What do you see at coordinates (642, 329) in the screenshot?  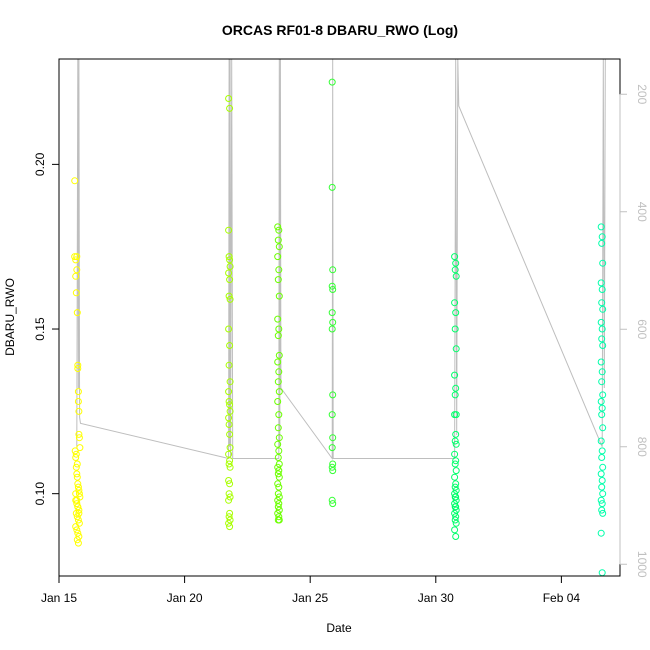 I see `right-tick-label: 600` at bounding box center [642, 329].